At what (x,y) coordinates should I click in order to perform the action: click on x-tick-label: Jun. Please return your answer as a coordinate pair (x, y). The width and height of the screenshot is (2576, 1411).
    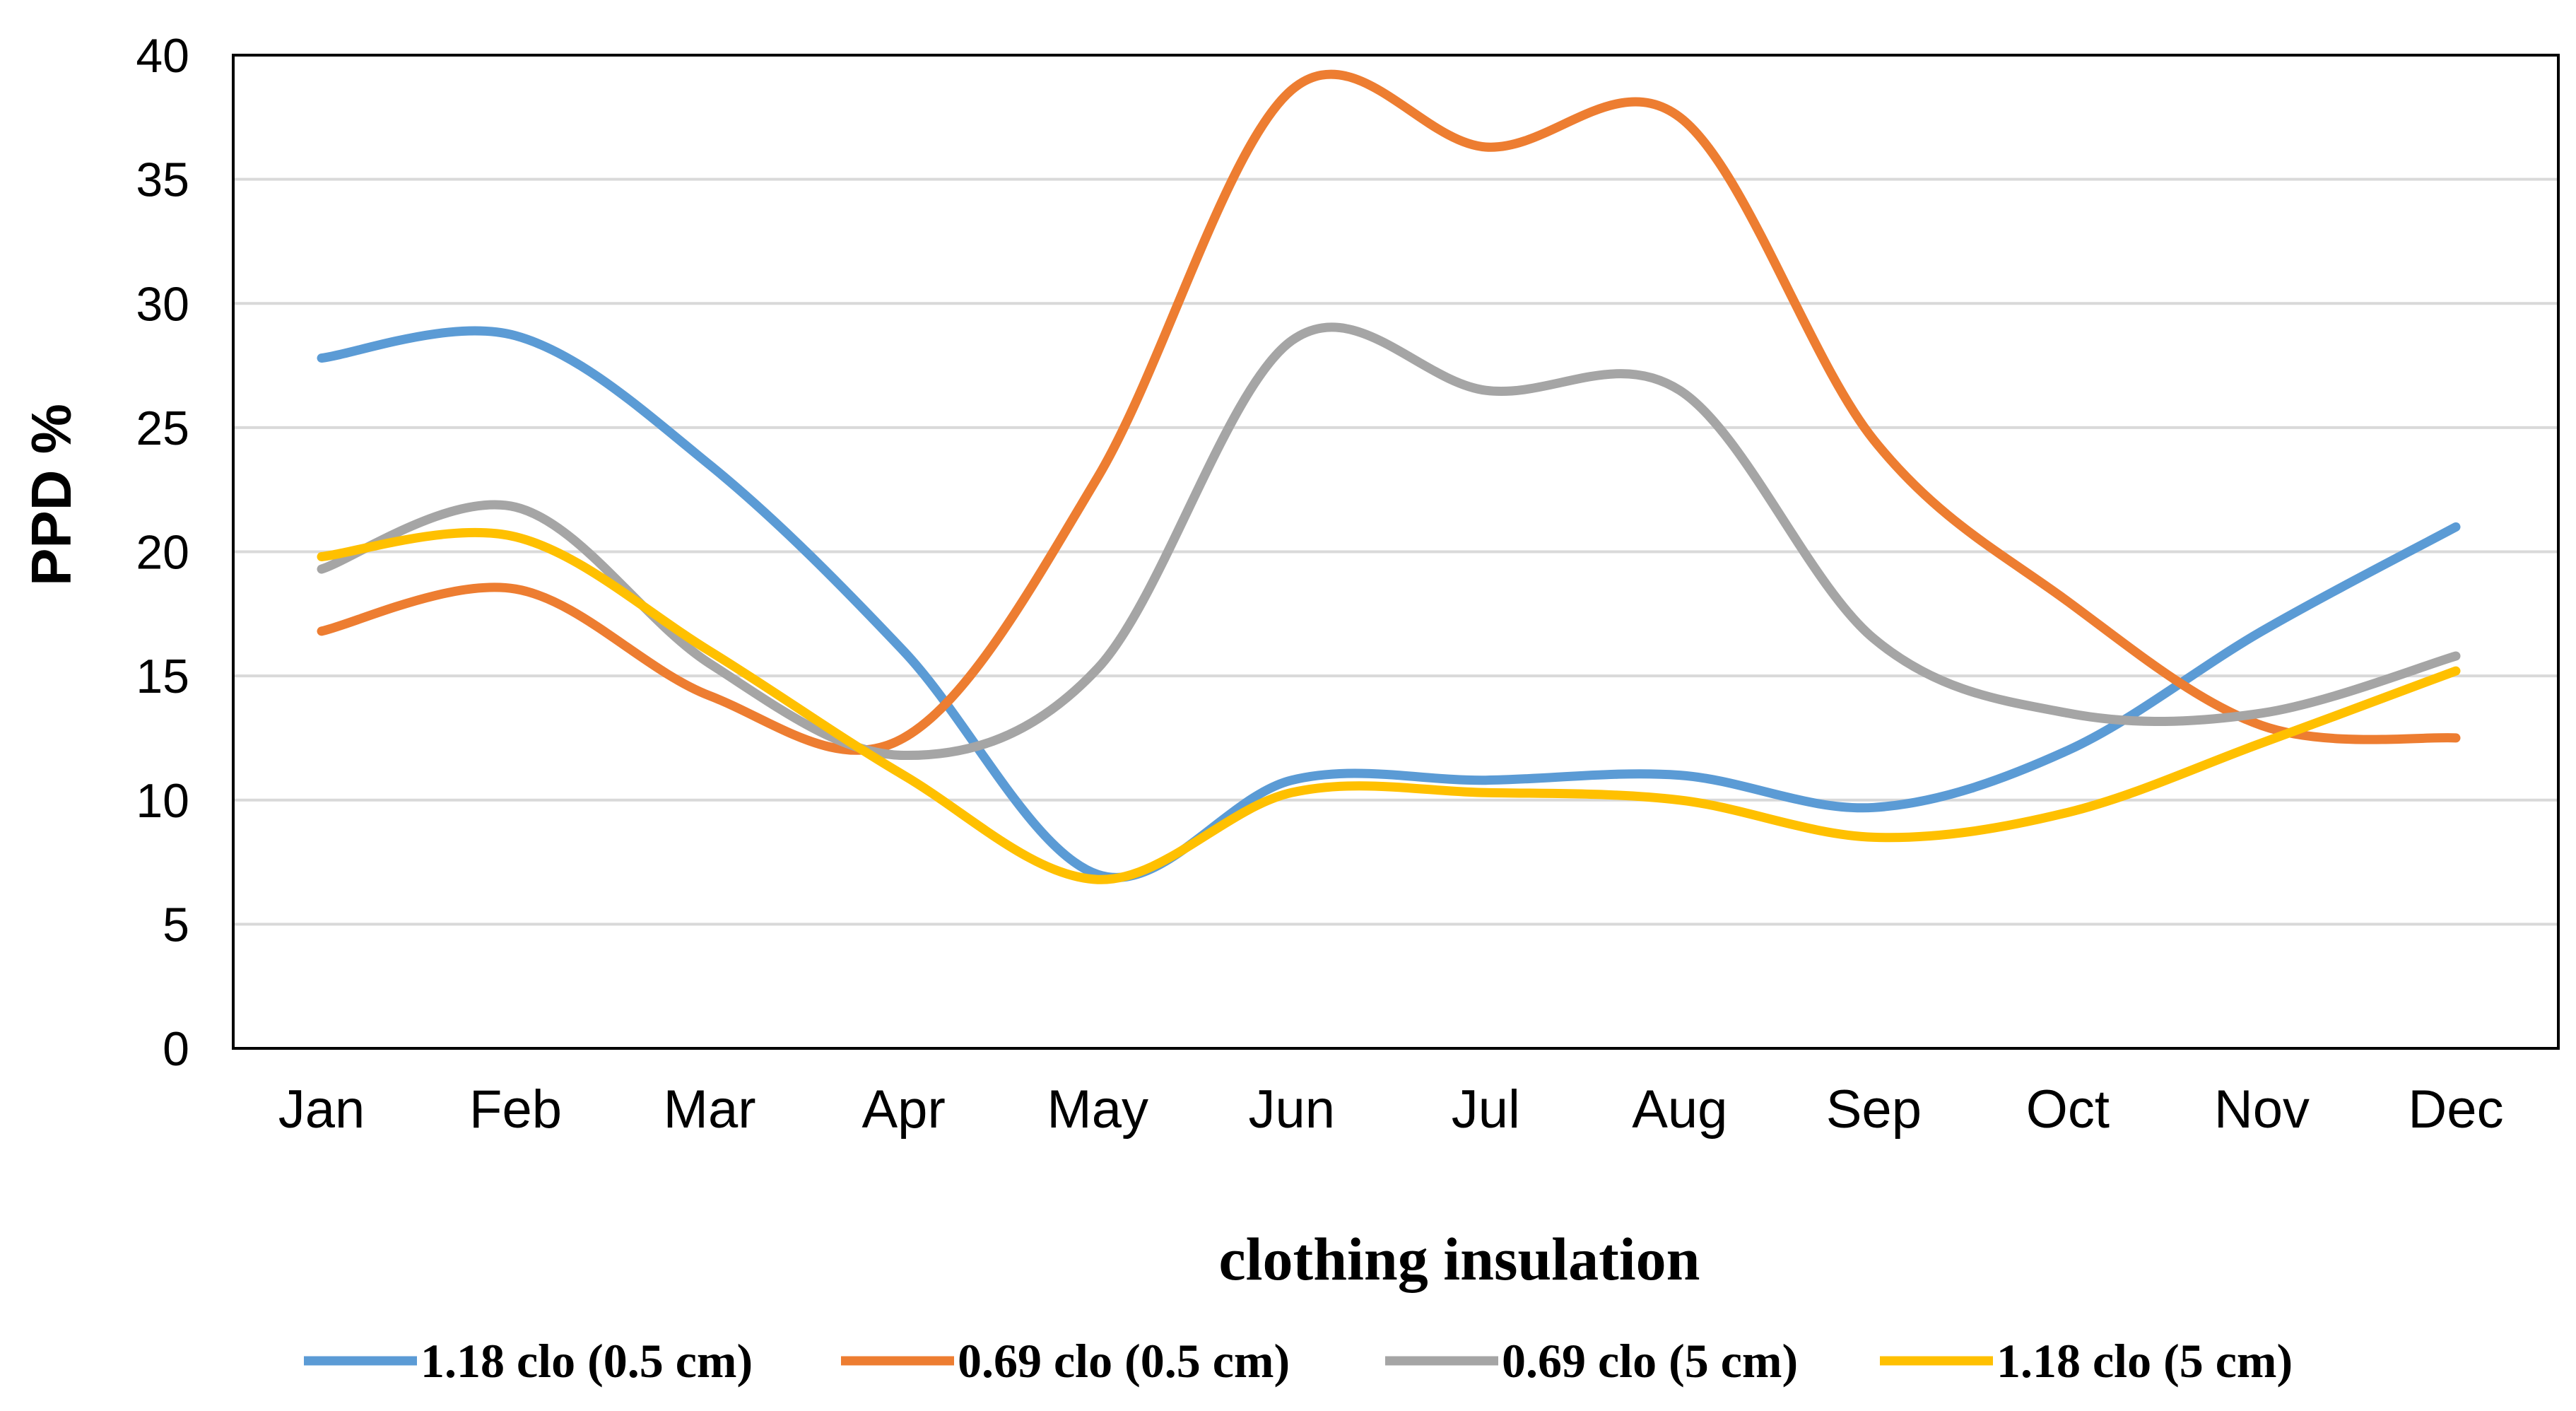
    Looking at the image, I should click on (1291, 1109).